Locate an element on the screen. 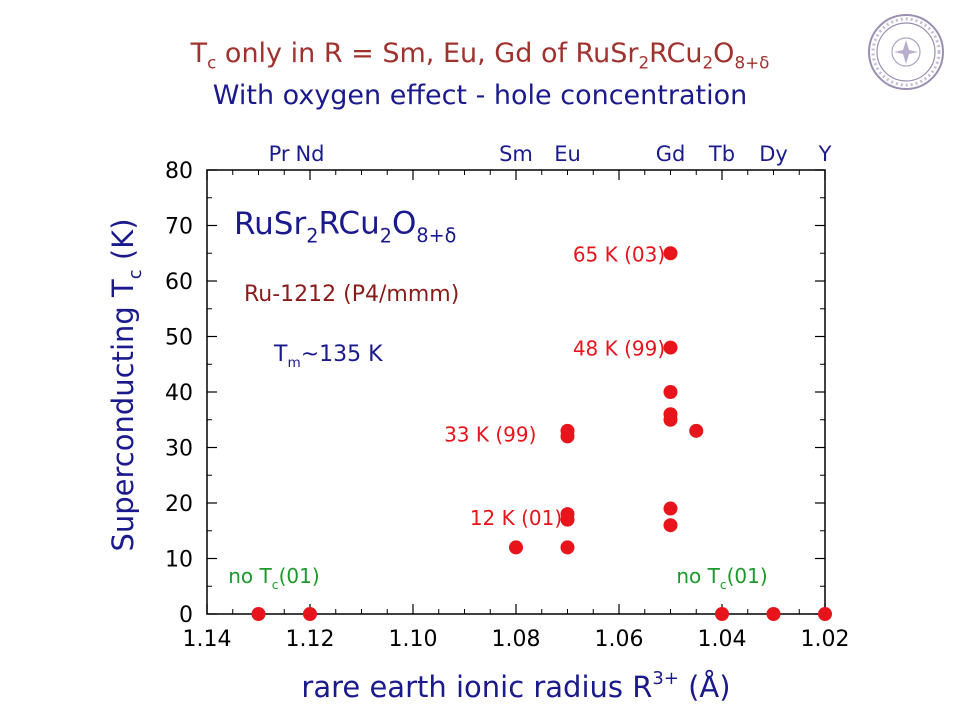 The image size is (960, 720). element-label: Y is located at coordinates (825, 154).